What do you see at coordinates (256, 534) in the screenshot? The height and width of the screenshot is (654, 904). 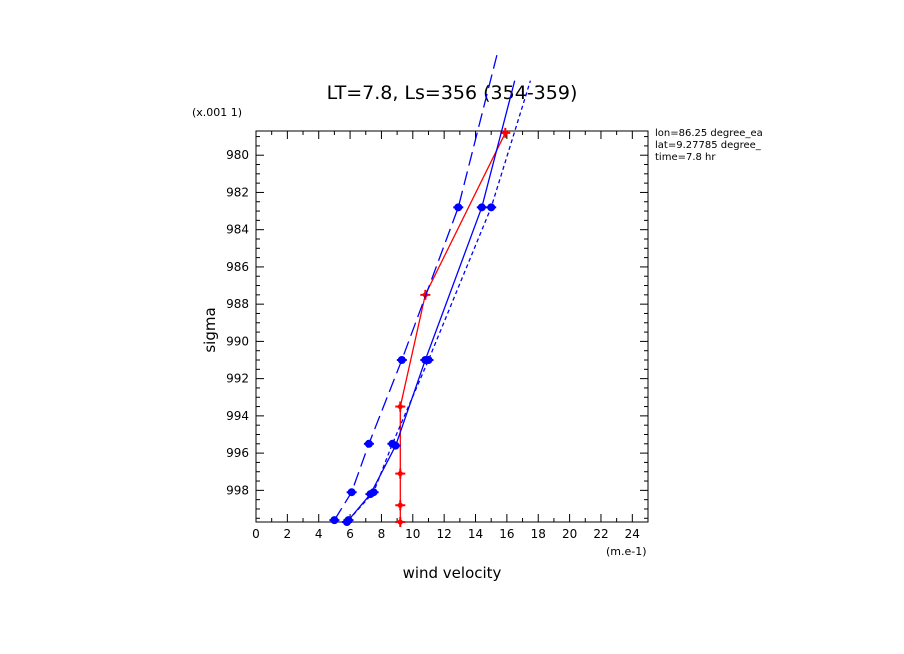 I see `x-tick-label: 0` at bounding box center [256, 534].